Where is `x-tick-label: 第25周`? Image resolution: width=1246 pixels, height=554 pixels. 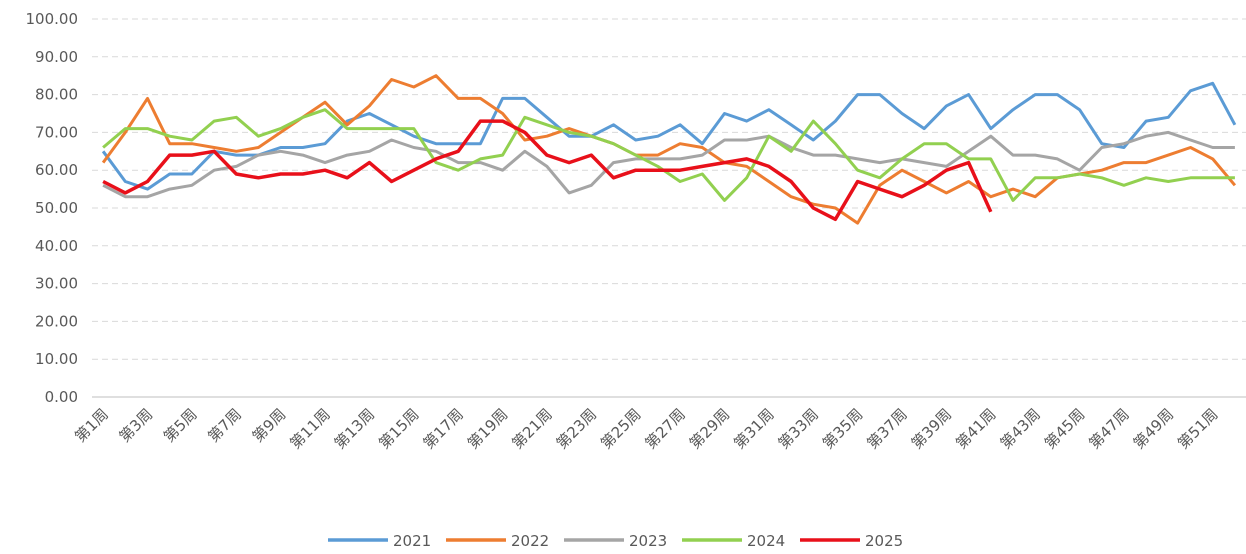 x-tick-label: 第25周 is located at coordinates (620, 428).